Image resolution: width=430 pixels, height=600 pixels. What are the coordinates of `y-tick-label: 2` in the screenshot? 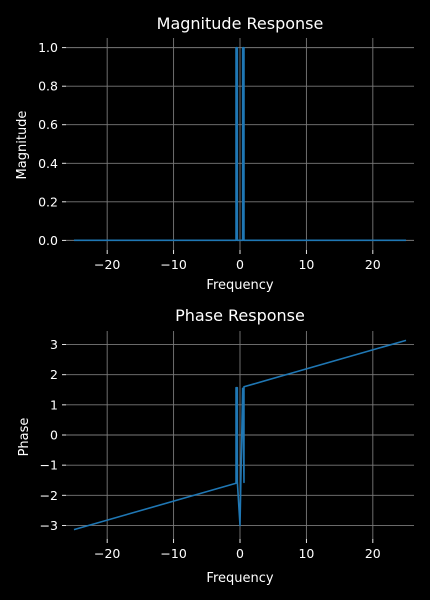 It's located at (54, 374).